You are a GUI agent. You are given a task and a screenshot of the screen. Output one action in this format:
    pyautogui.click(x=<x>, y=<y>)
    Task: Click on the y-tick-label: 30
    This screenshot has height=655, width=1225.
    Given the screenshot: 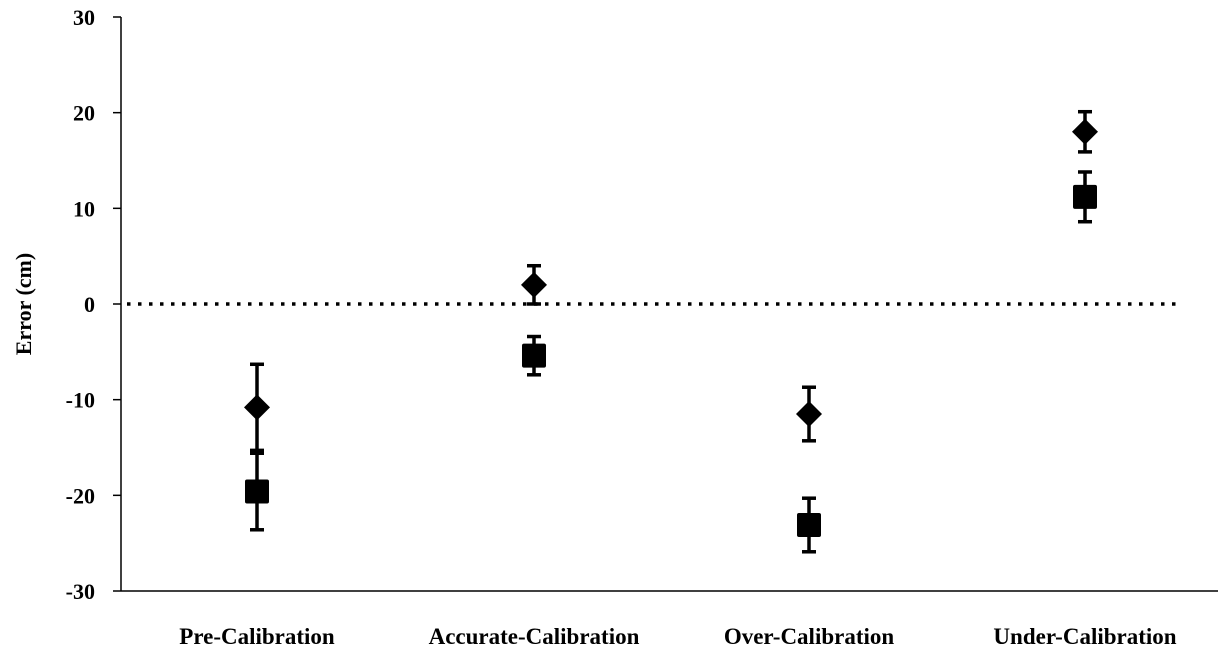 What is the action you would take?
    pyautogui.click(x=84, y=17)
    